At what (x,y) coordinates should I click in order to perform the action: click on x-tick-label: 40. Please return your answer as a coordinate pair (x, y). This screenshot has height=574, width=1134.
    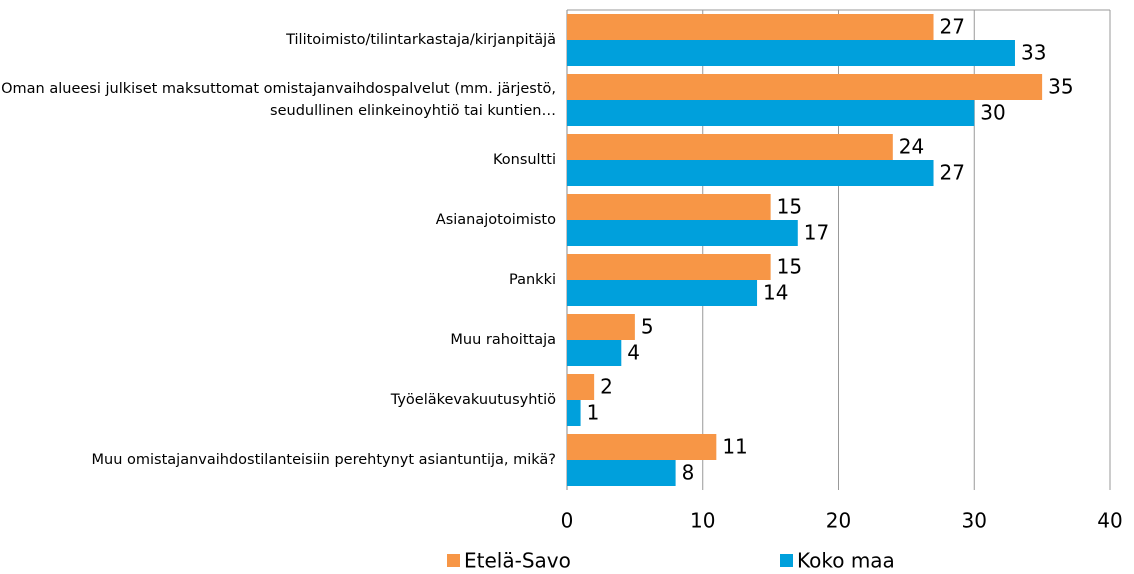
    Looking at the image, I should click on (1109, 521).